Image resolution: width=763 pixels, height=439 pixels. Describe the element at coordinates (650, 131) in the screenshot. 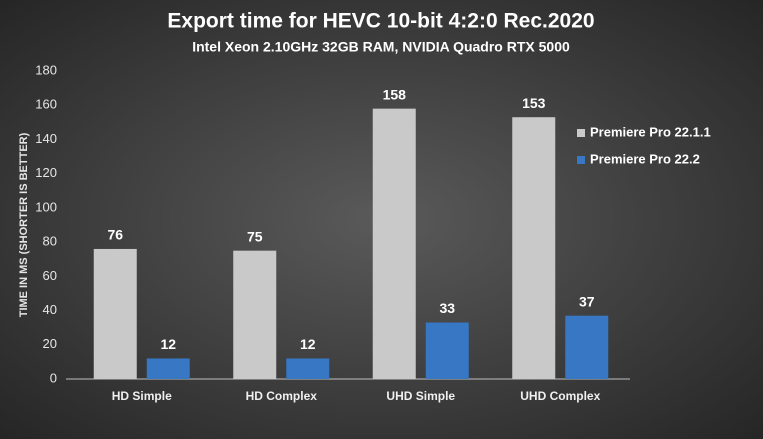

I see `legend-label: Premiere Pro 22.1.1` at that location.